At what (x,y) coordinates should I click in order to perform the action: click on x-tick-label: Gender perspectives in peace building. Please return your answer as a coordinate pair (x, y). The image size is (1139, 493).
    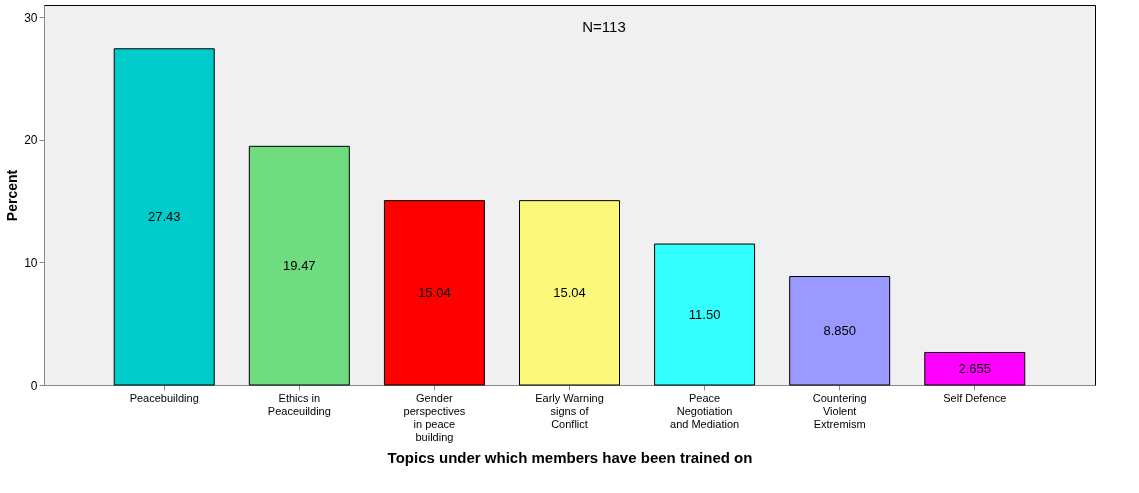
    Looking at the image, I should click on (434, 417).